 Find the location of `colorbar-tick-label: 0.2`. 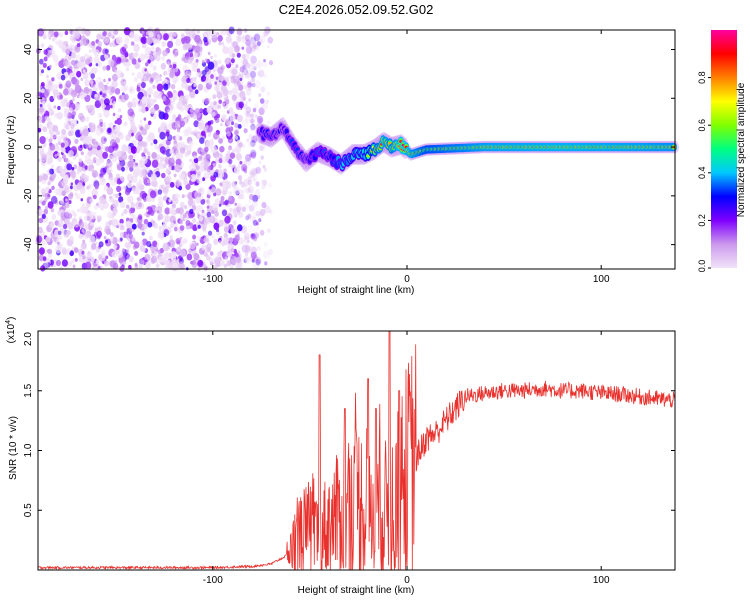

colorbar-tick-label: 0.2 is located at coordinates (702, 220).